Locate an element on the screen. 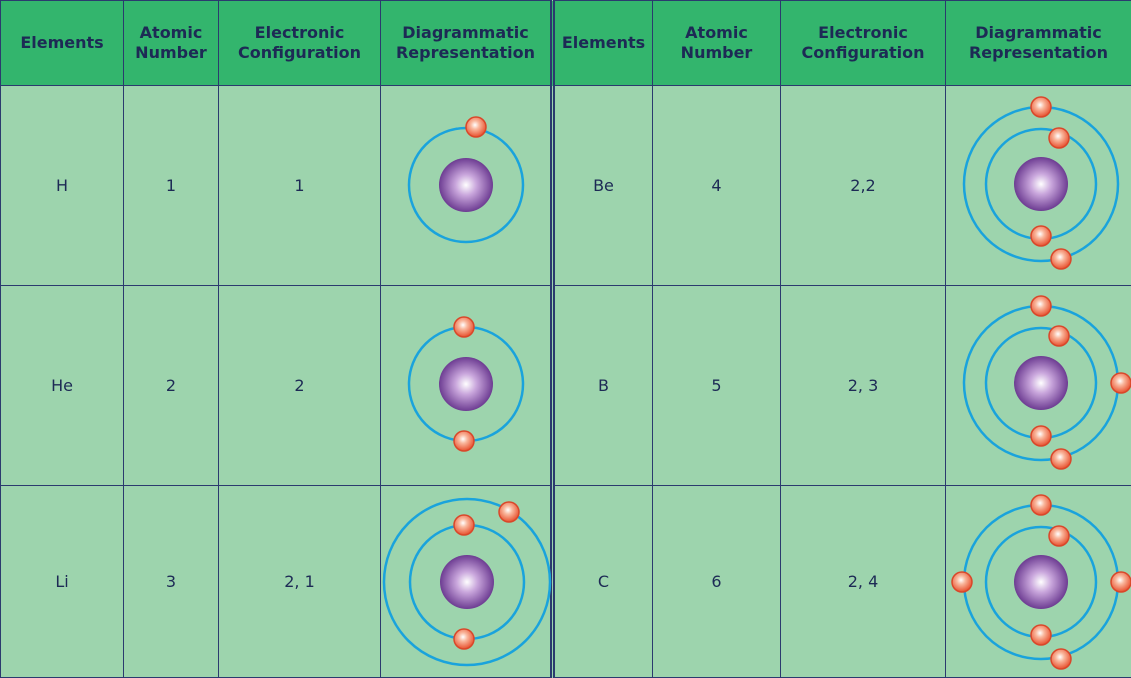  cell: 2, 4 is located at coordinates (863, 582).